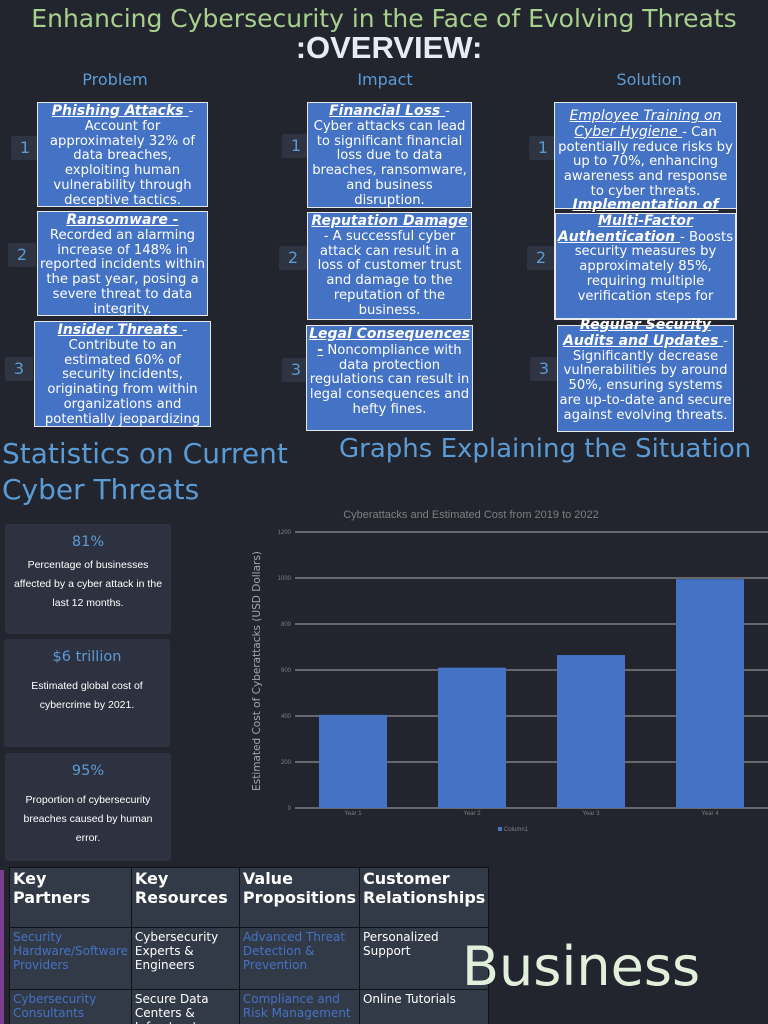  Describe the element at coordinates (387, 111) in the screenshot. I see `card-title: Financial Loss` at that location.